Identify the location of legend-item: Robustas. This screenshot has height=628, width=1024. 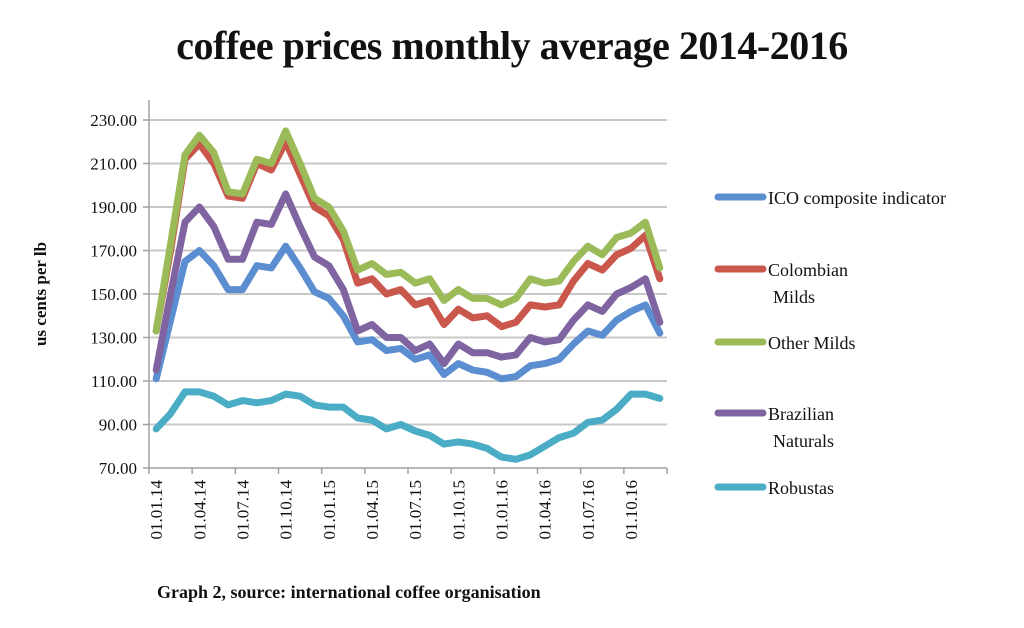
(774, 488).